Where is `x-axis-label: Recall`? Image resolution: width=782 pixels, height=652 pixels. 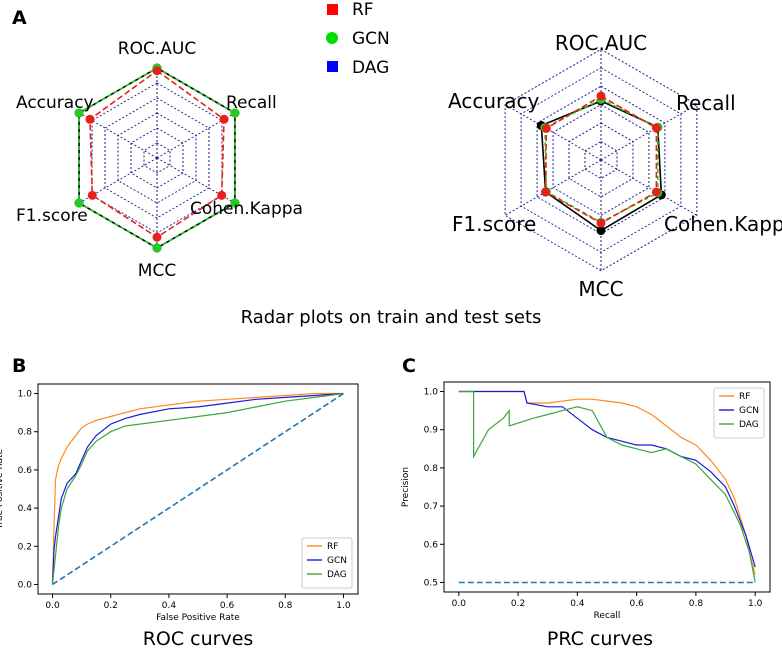
x-axis-label: Recall is located at coordinates (607, 616).